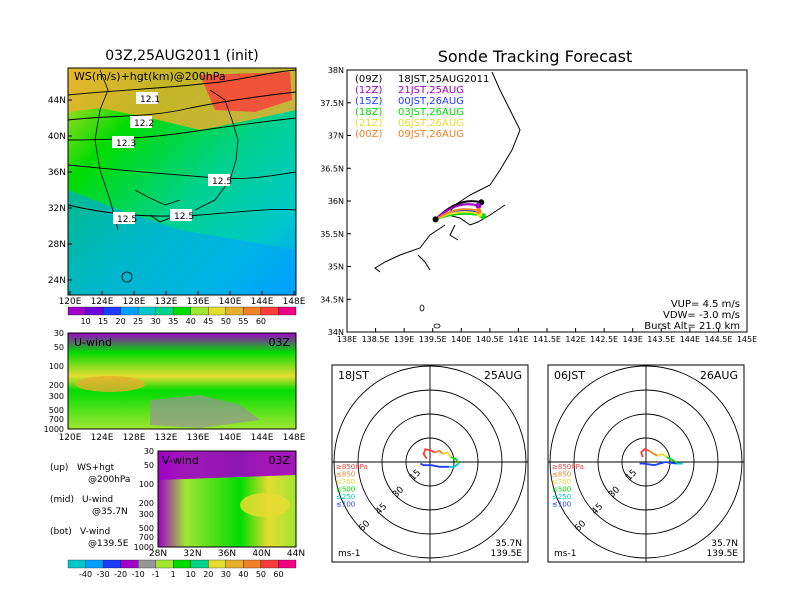  I want to click on ws-x-tick-label: 132E, so click(166, 302).